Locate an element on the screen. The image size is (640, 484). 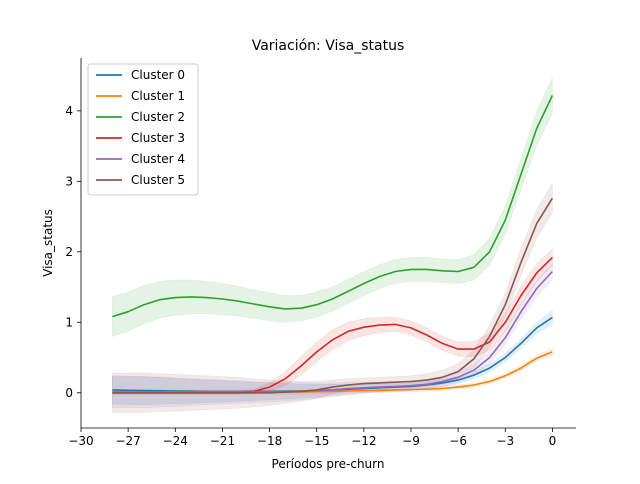
x-tick-label: −30 is located at coordinates (80, 441).